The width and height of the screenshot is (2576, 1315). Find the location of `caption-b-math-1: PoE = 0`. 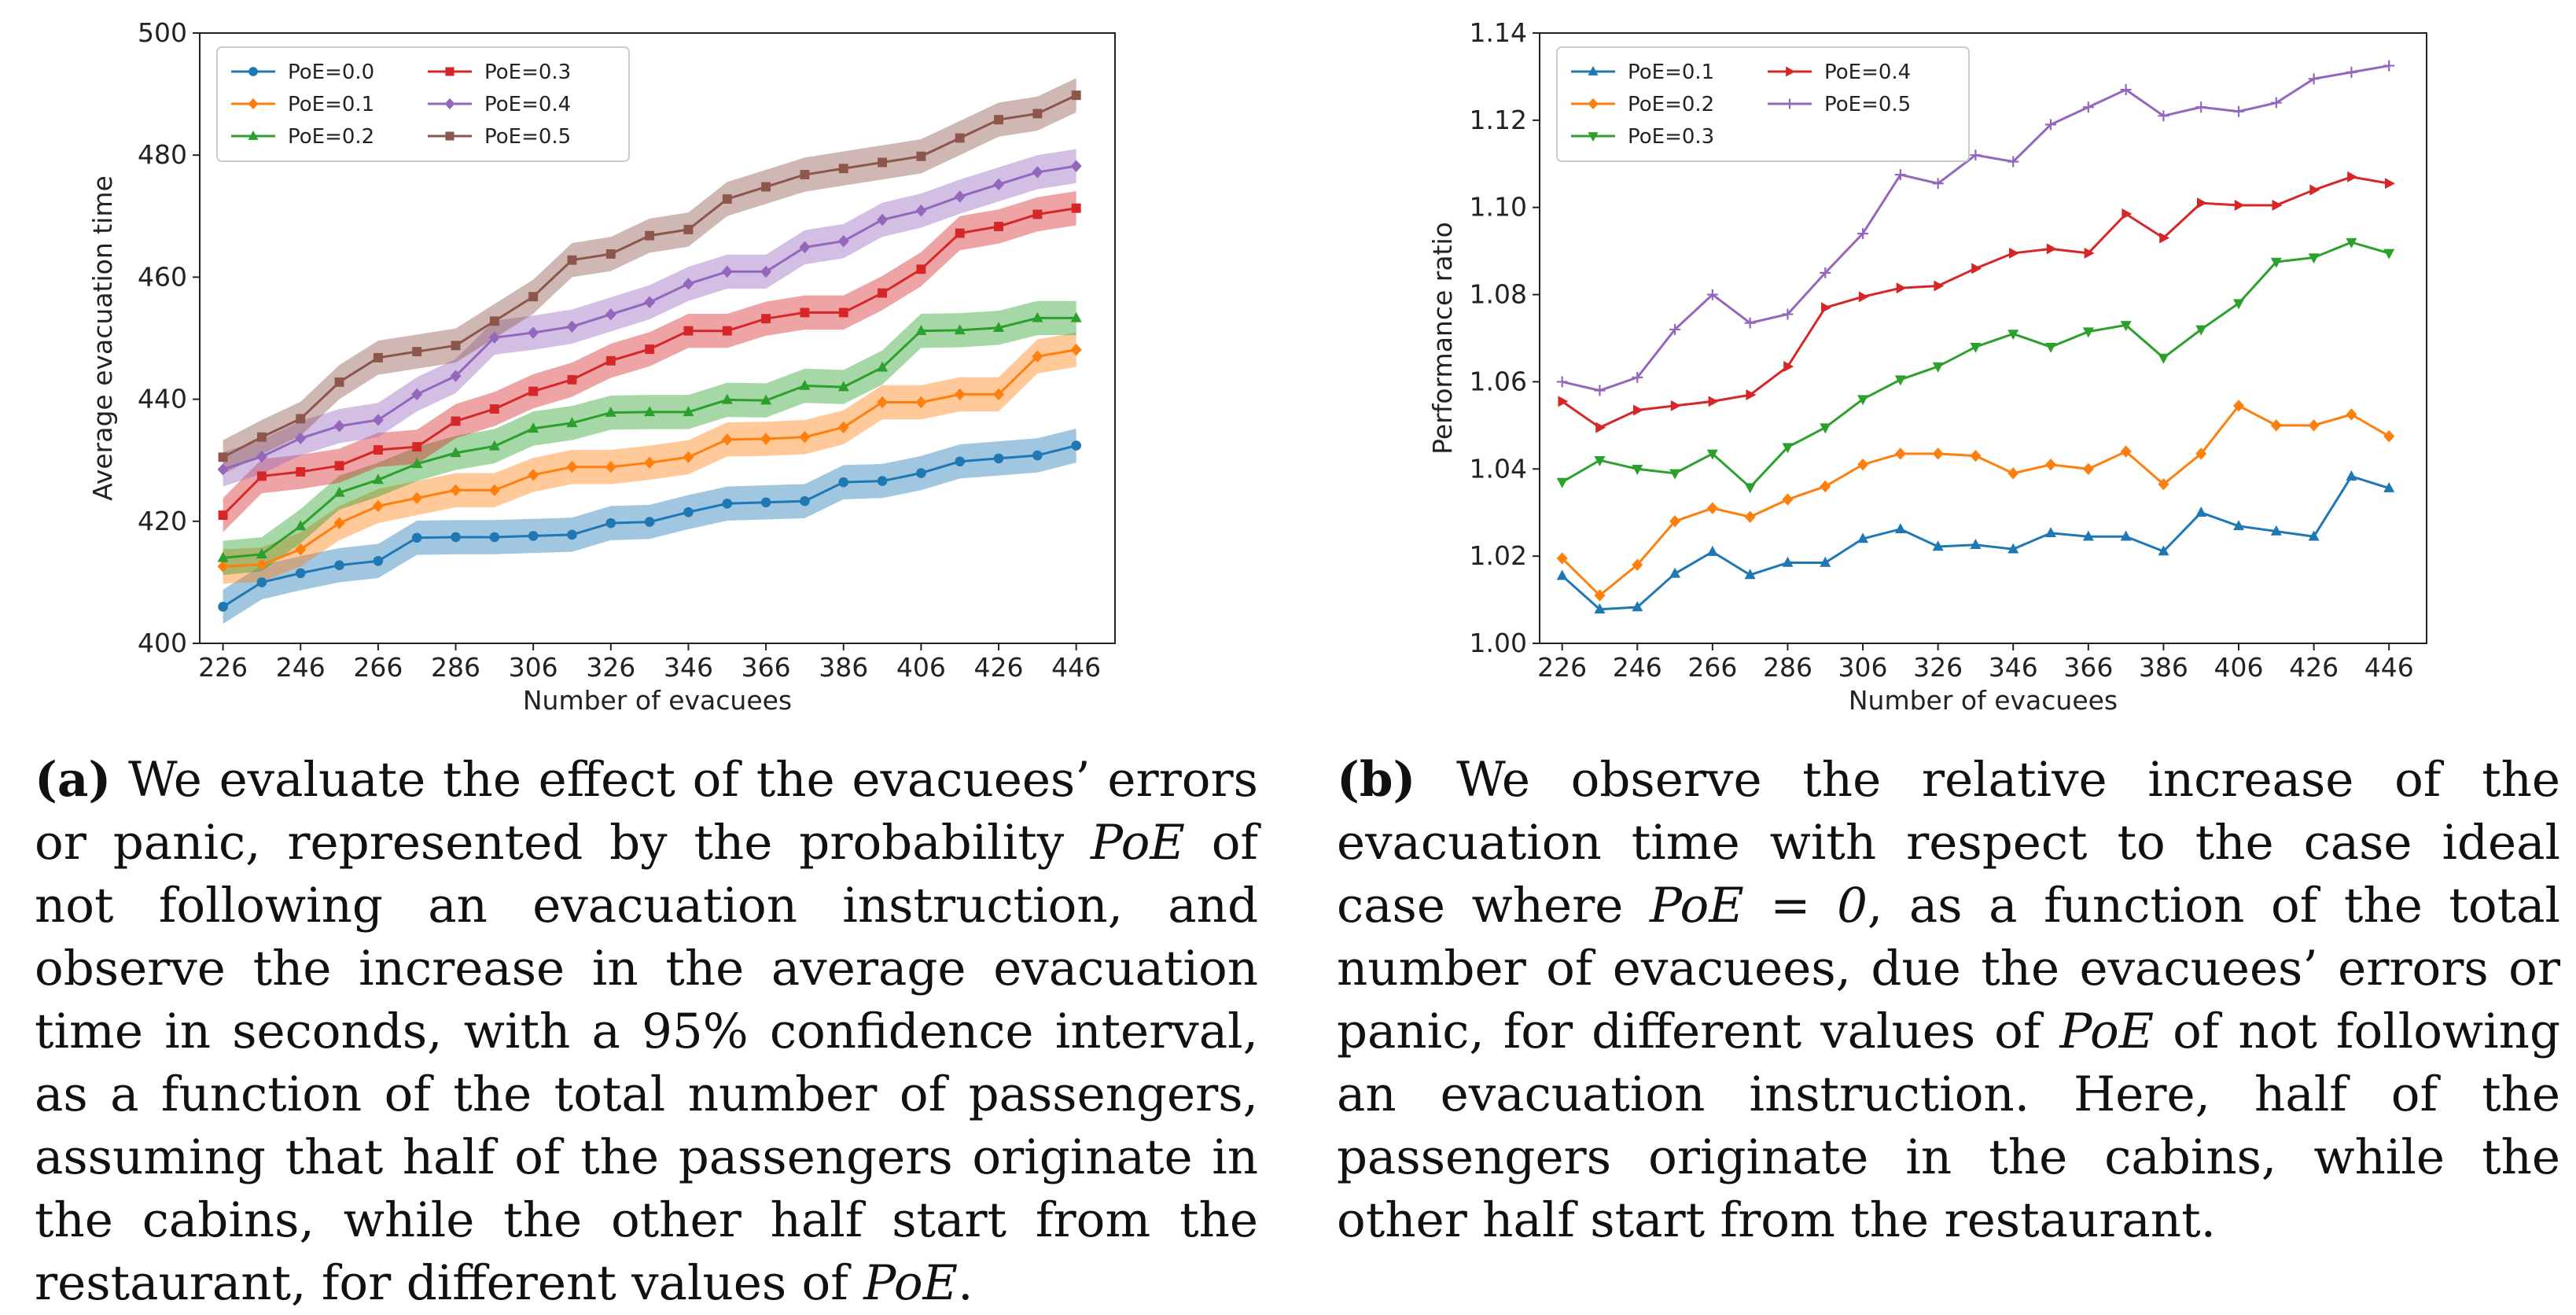

caption-b-math-1: PoE = 0 is located at coordinates (1759, 906).